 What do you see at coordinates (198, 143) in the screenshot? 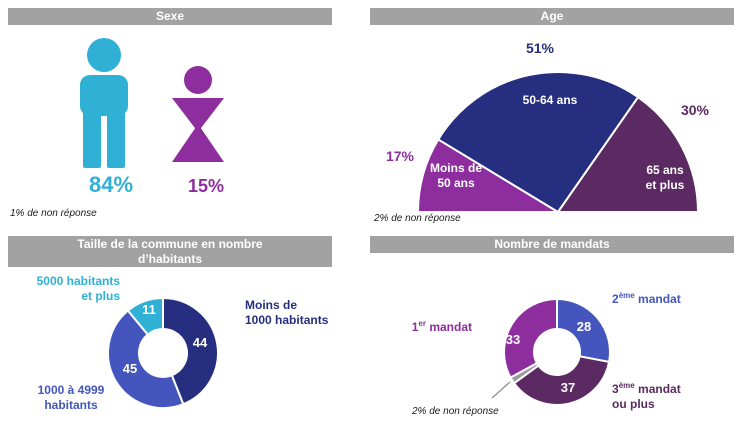
I see `female-icon-bottom` at bounding box center [198, 143].